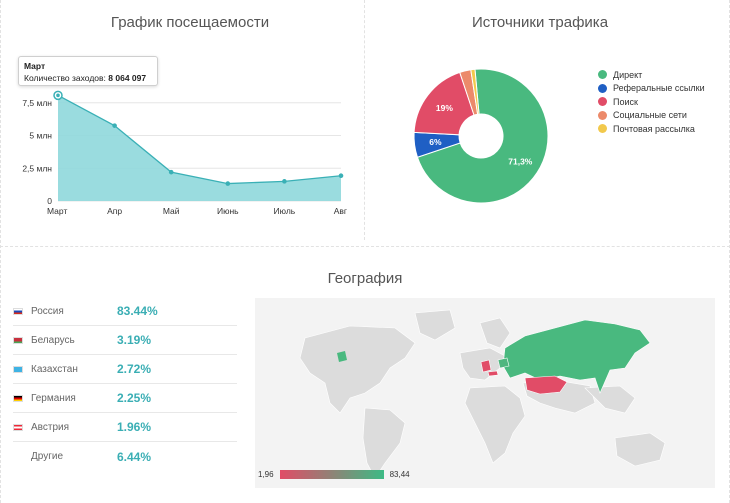 The height and width of the screenshot is (503, 730). I want to click on y-tick-label: 2,5 млн, so click(37, 168).